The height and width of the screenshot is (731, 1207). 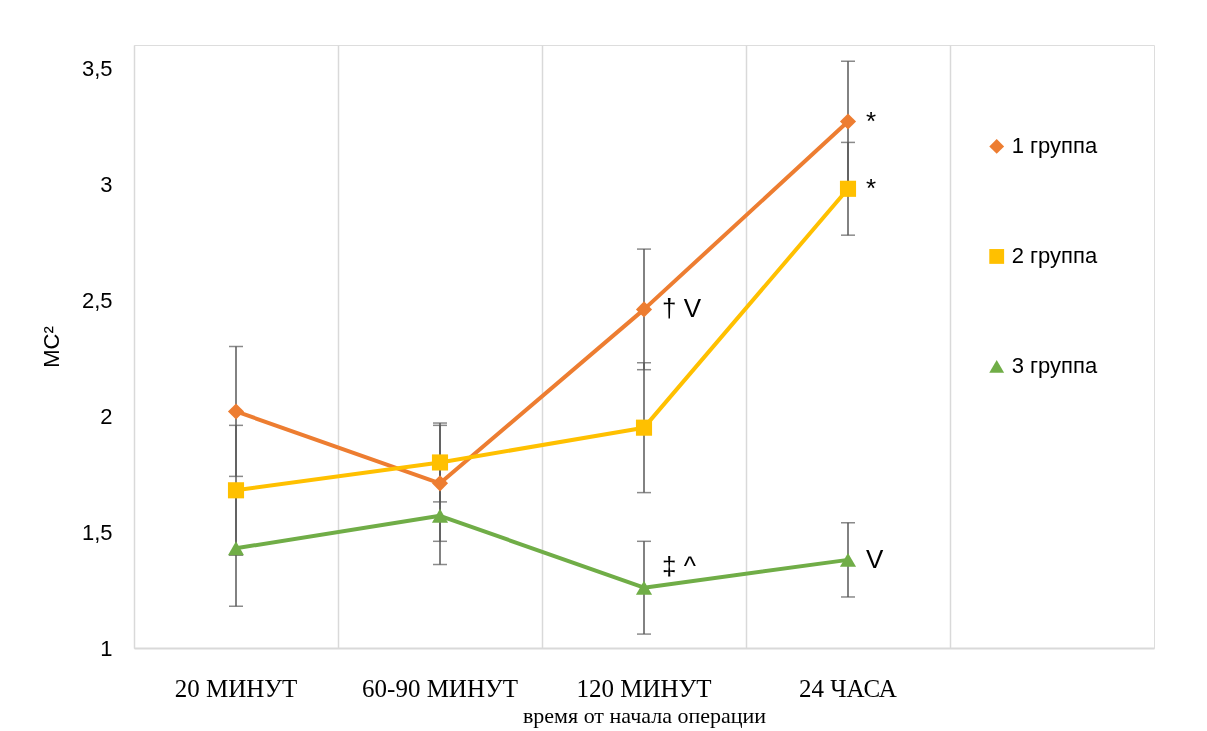 I want to click on x-tick-label: 24 ЧАСА, so click(x=848, y=688).